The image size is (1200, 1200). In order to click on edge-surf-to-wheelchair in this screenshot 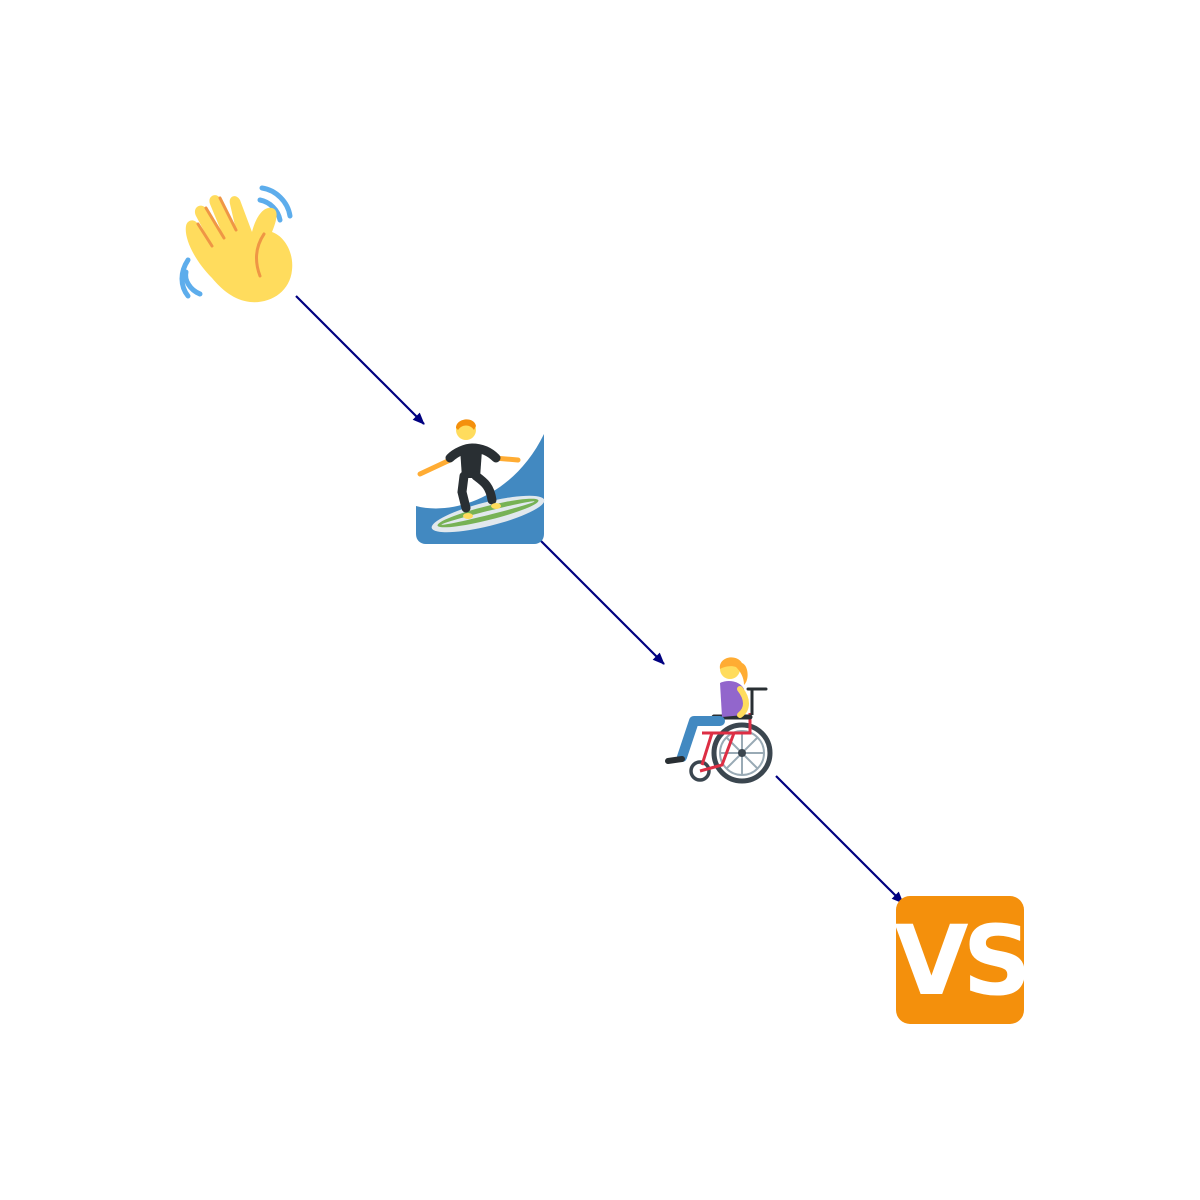, I will do `click(602, 602)`.